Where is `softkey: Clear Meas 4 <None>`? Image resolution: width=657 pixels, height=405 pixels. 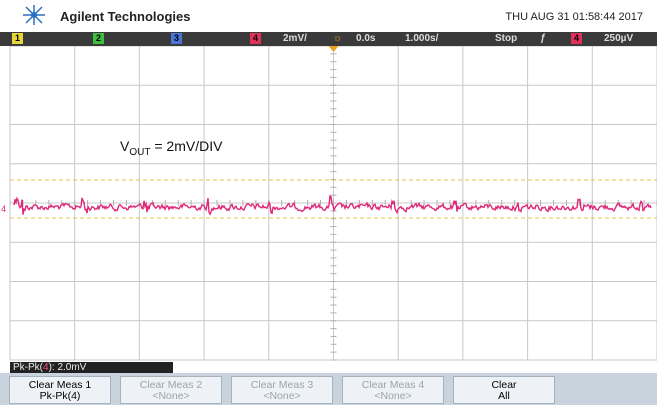 softkey: Clear Meas 4 <None> is located at coordinates (393, 390).